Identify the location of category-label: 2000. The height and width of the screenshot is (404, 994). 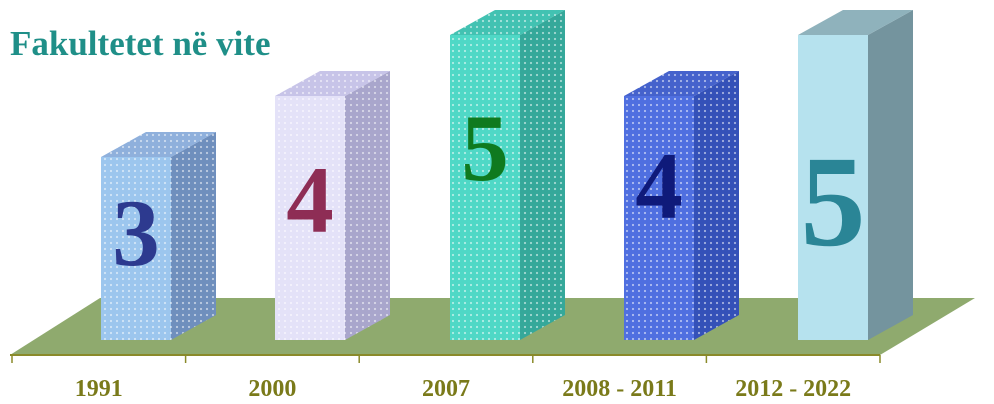
(272, 389).